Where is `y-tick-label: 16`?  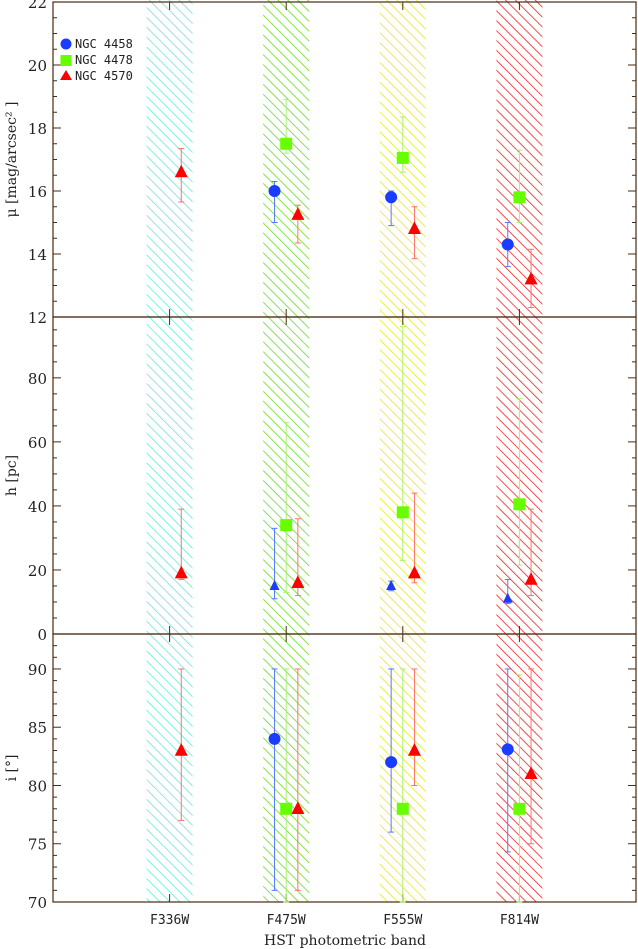 y-tick-label: 16 is located at coordinates (37, 192).